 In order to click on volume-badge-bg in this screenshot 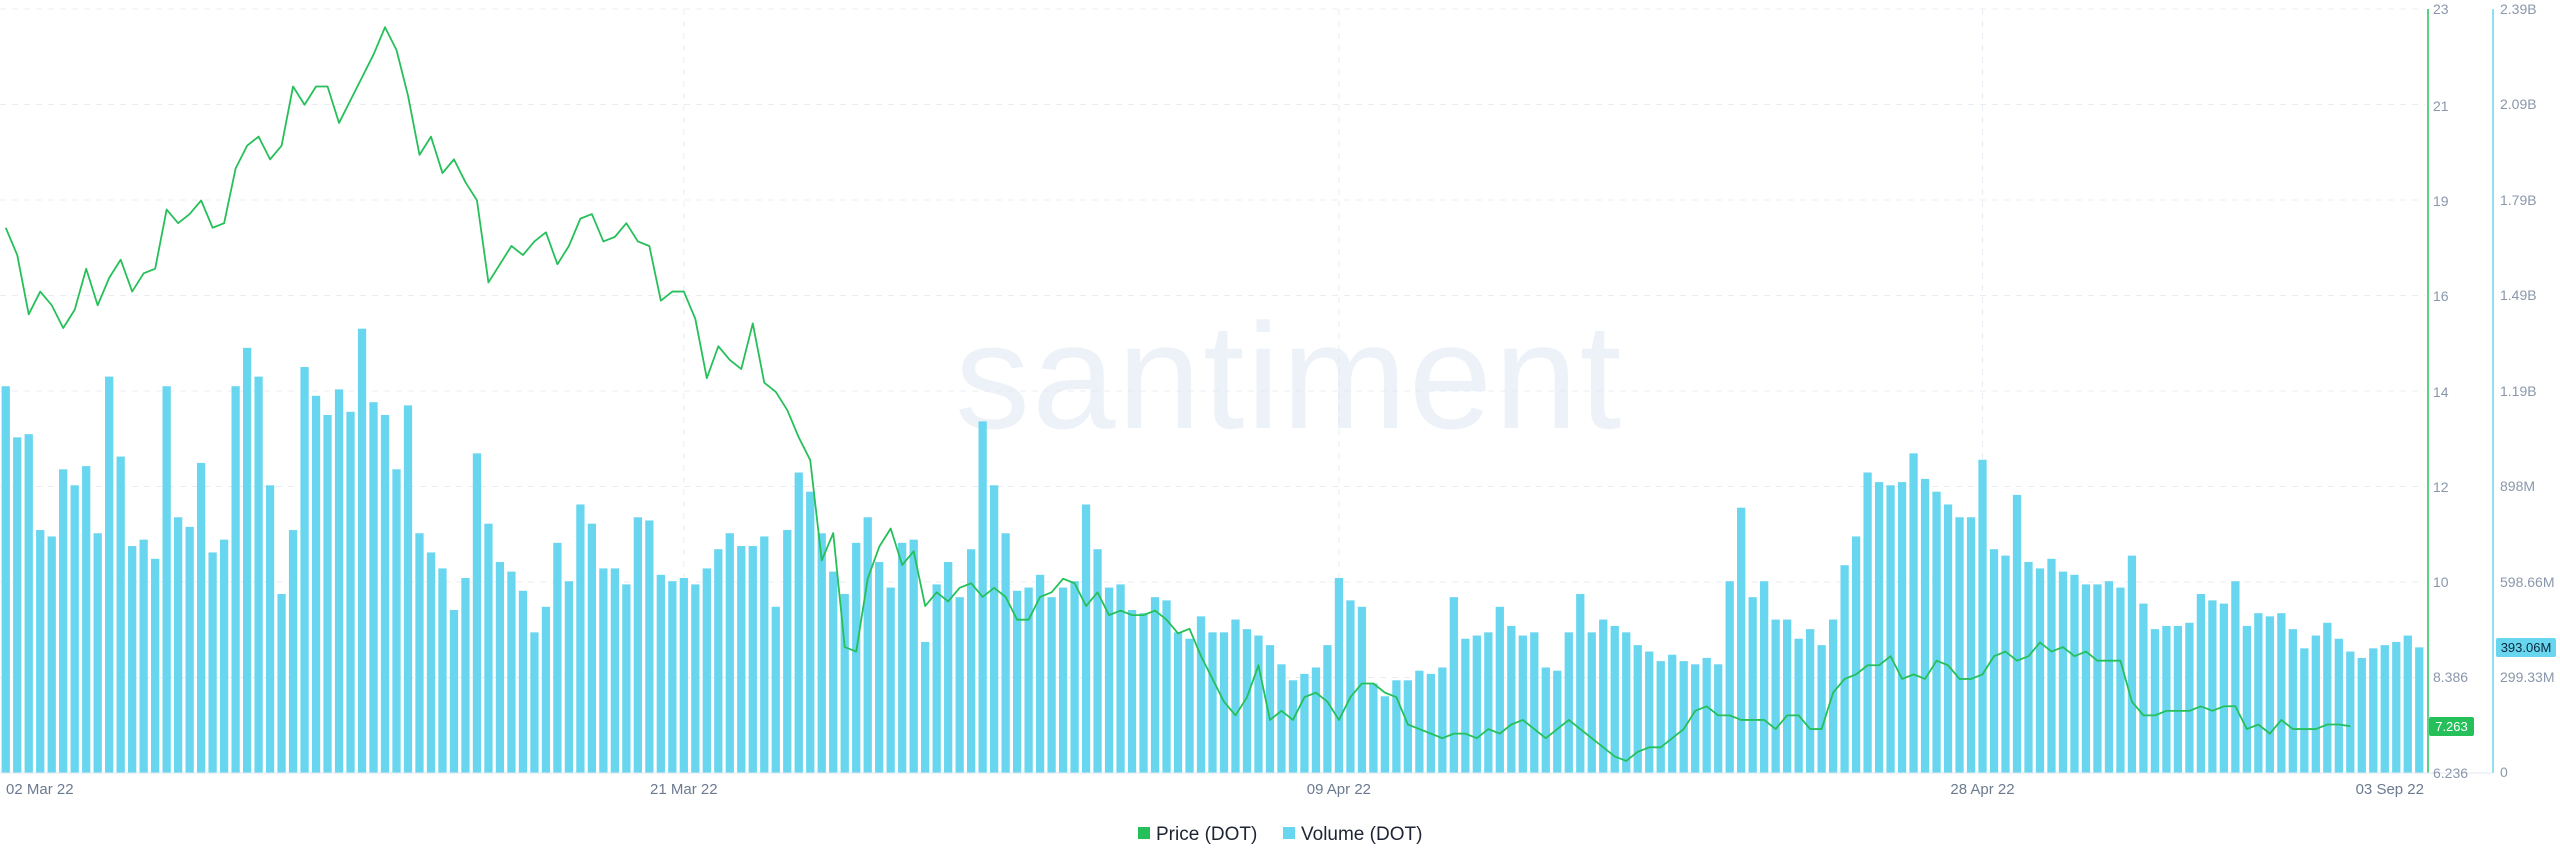, I will do `click(2526, 647)`.